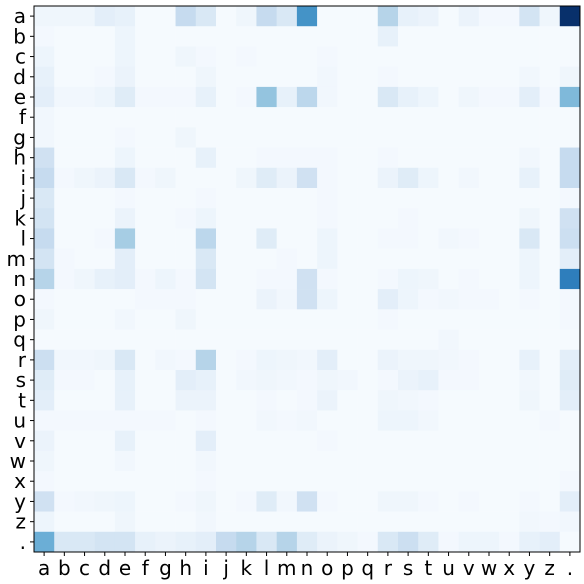 The image size is (584, 584). Describe the element at coordinates (246, 360) in the screenshot. I see `heatmap-cell-r-k` at that location.